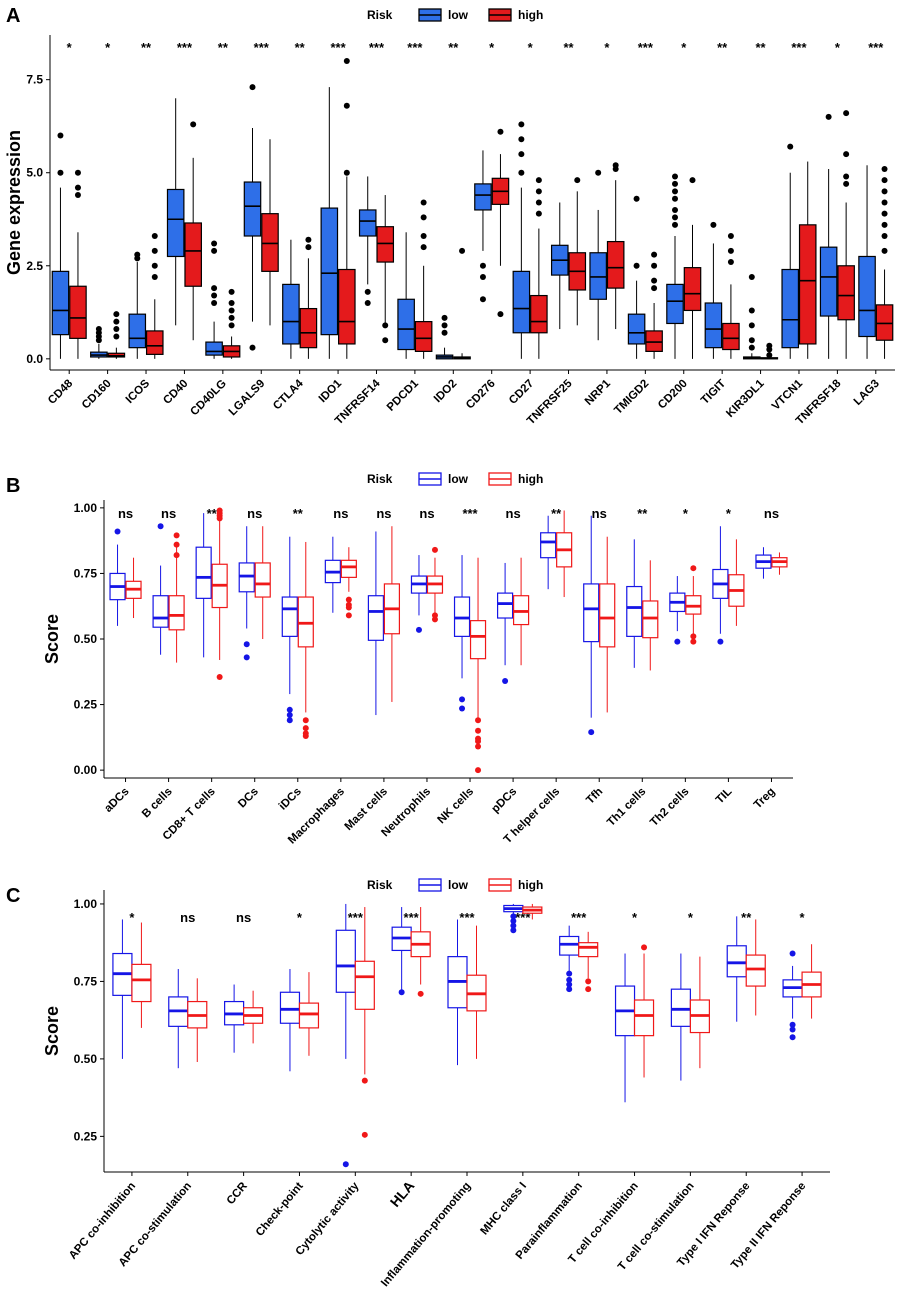  I want to click on legend-label-high: high, so click(530, 479).